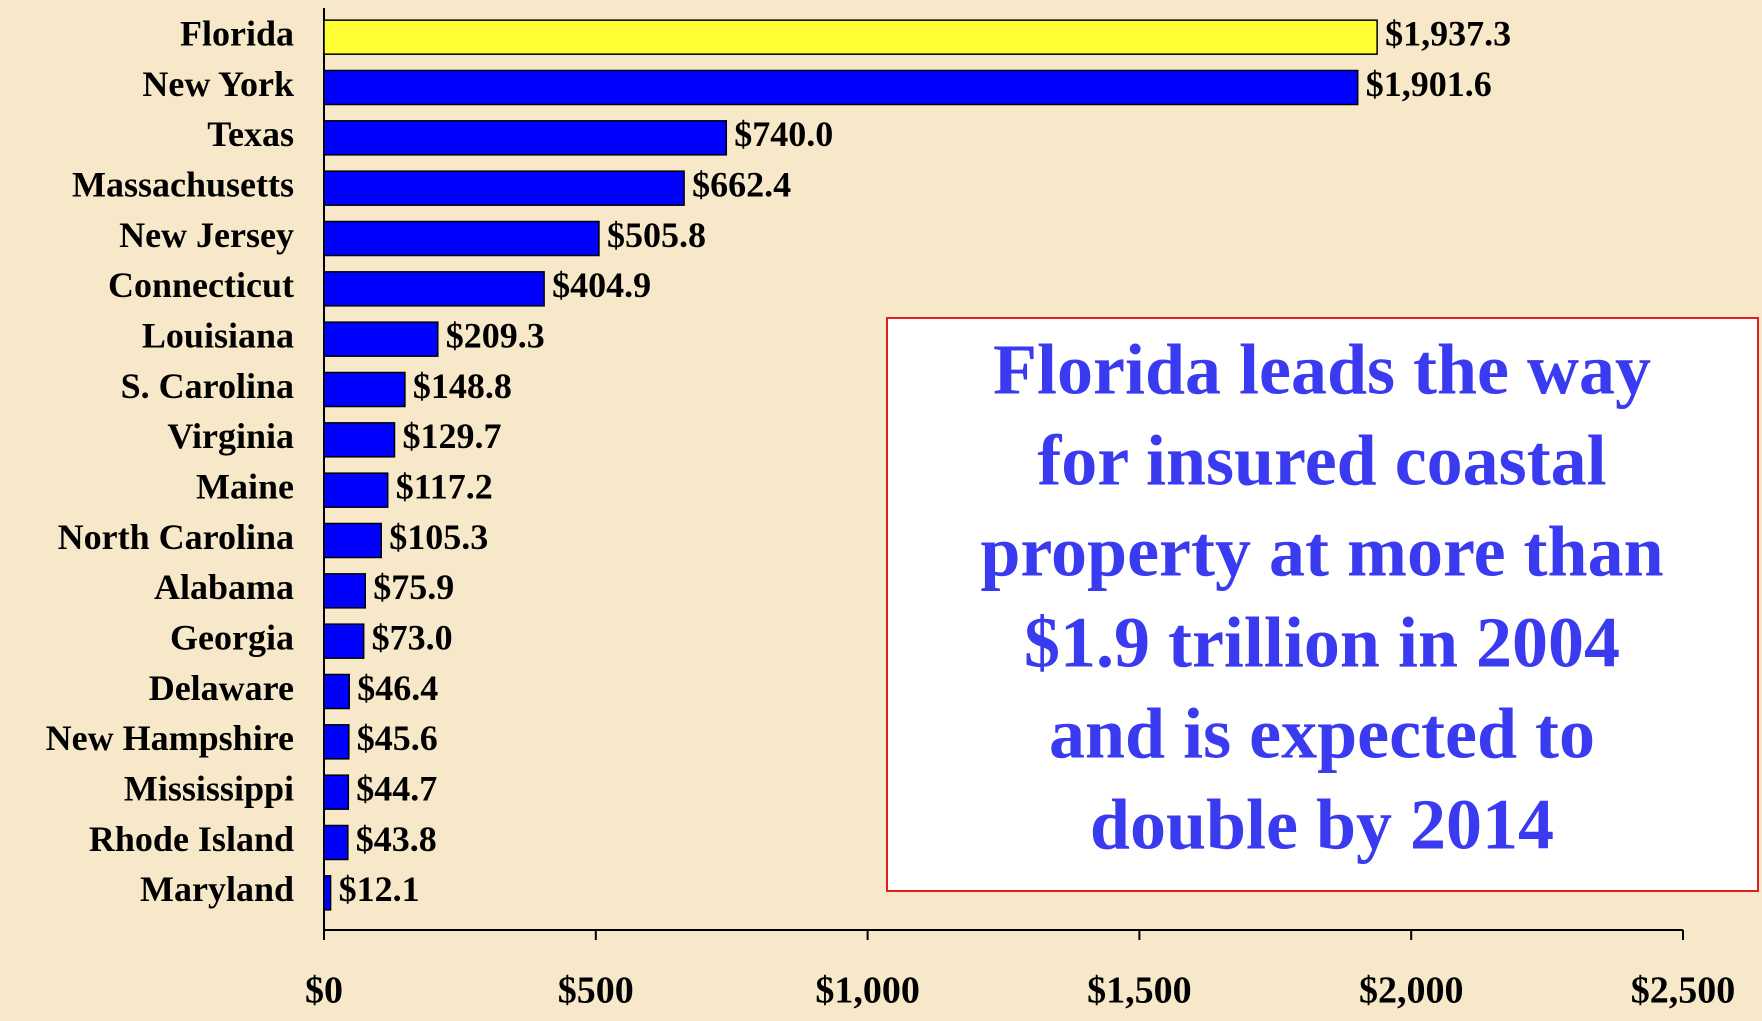 The width and height of the screenshot is (1762, 1021). Describe the element at coordinates (176, 537) in the screenshot. I see `y-tick-label: North Carolina` at that location.